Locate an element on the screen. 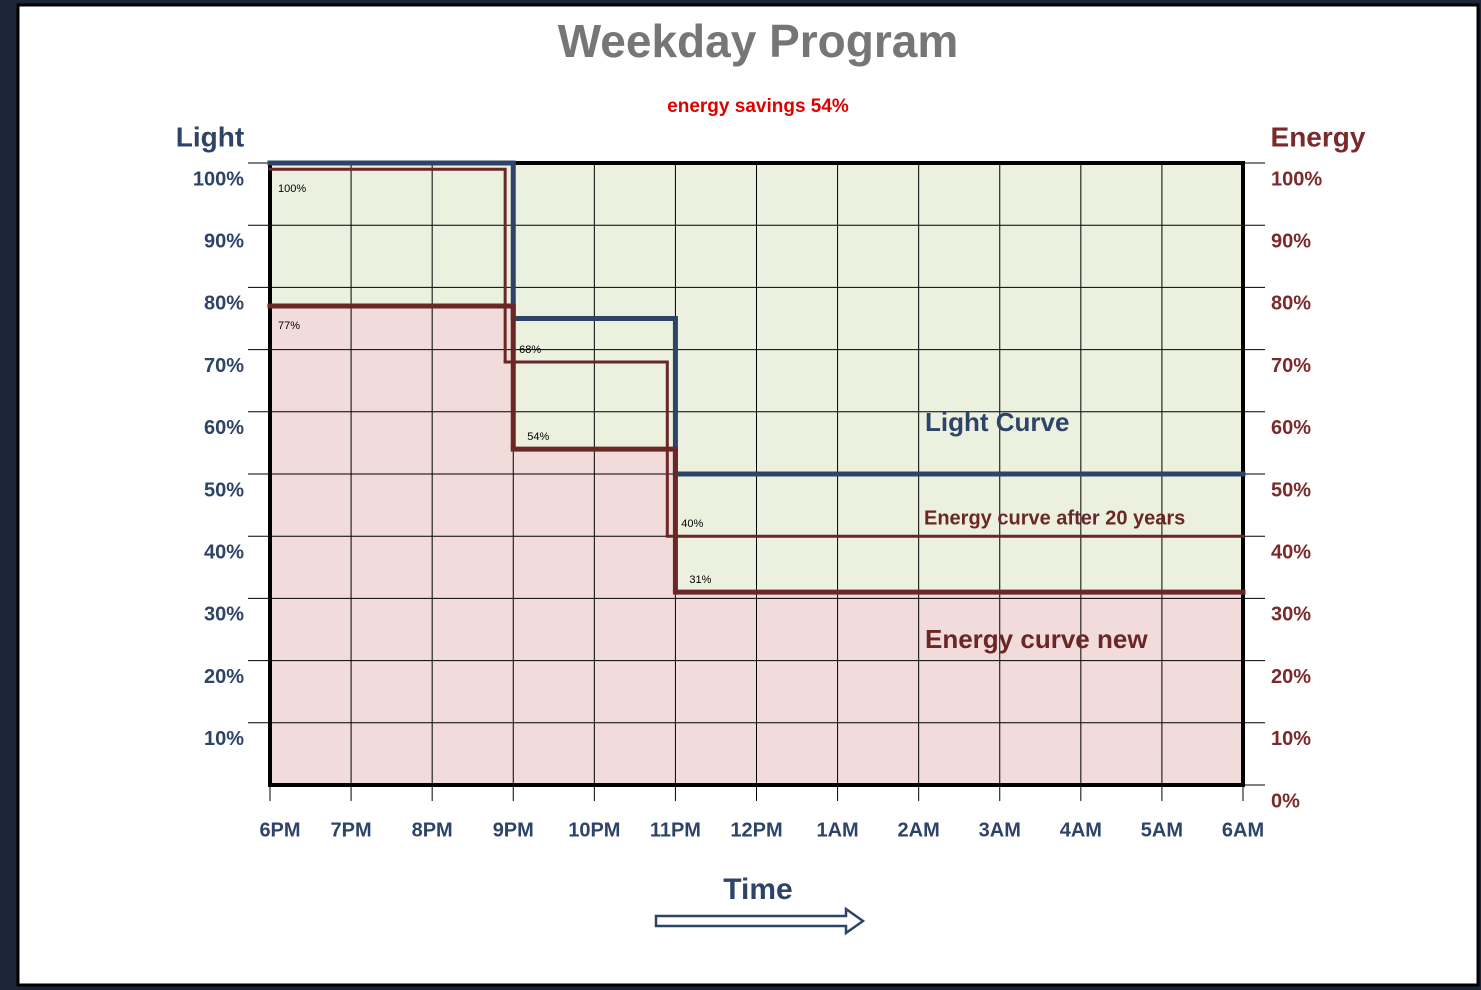 Image resolution: width=1481 pixels, height=990 pixels. data-label: 54% is located at coordinates (538, 437).